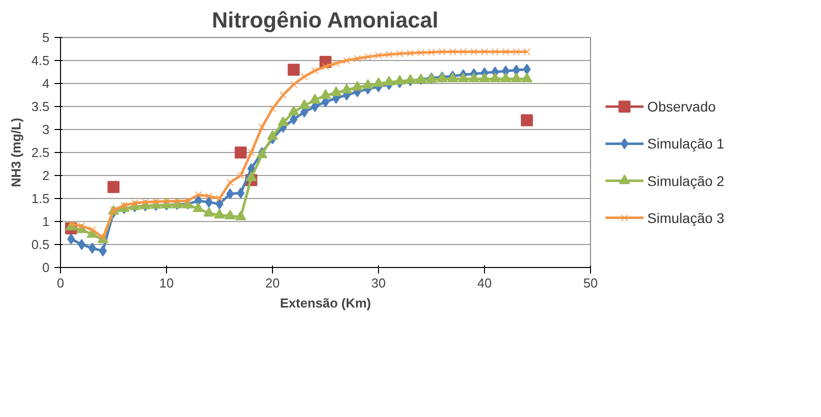 The image size is (821, 417). I want to click on legend-label: Observado, so click(681, 106).